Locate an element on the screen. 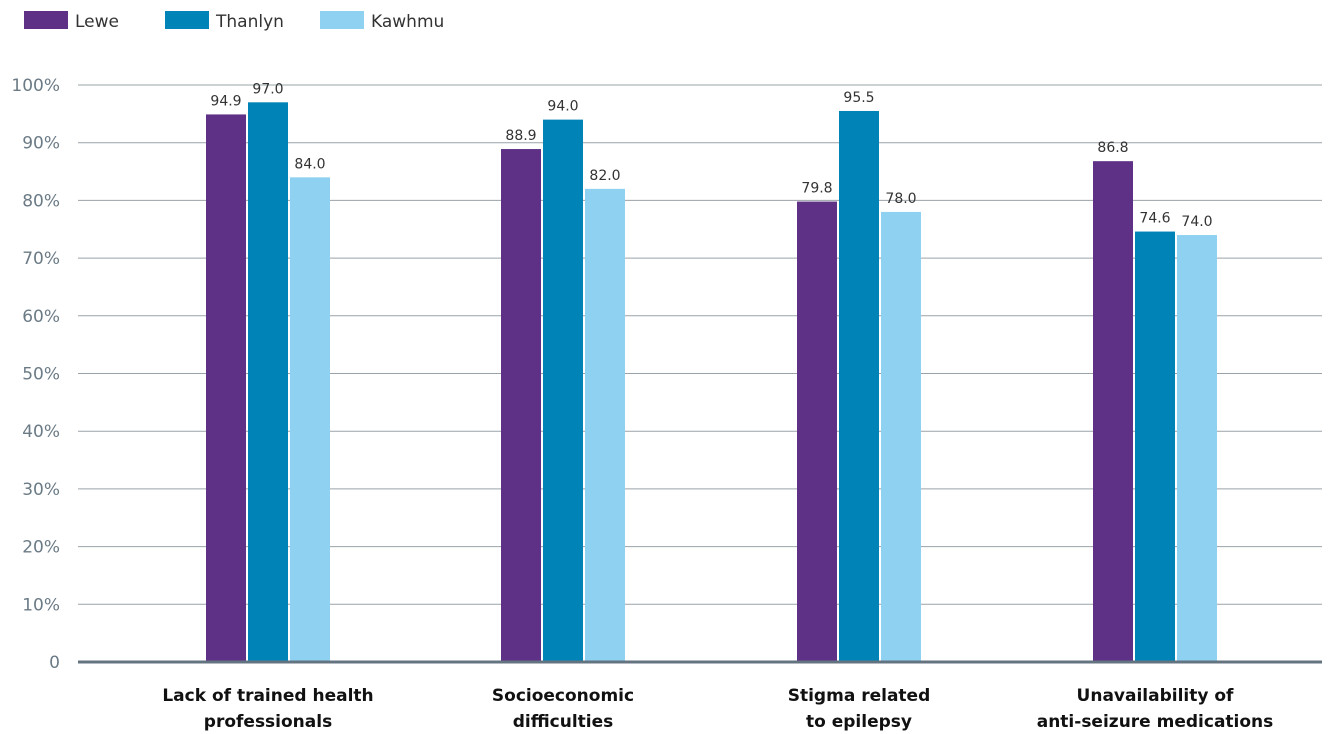 The image size is (1330, 734). data-label: 74.0 is located at coordinates (1196, 222).